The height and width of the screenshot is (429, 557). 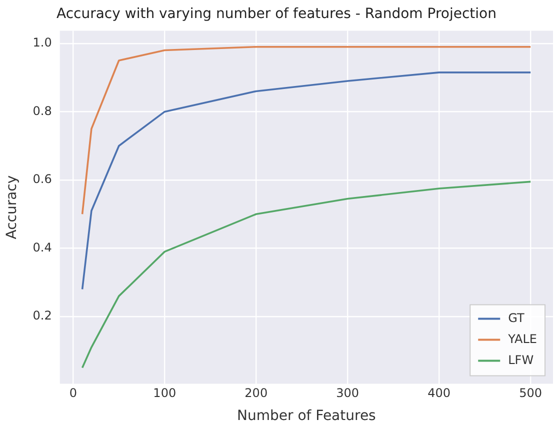 I want to click on x-tick-label: 500, so click(x=530, y=393).